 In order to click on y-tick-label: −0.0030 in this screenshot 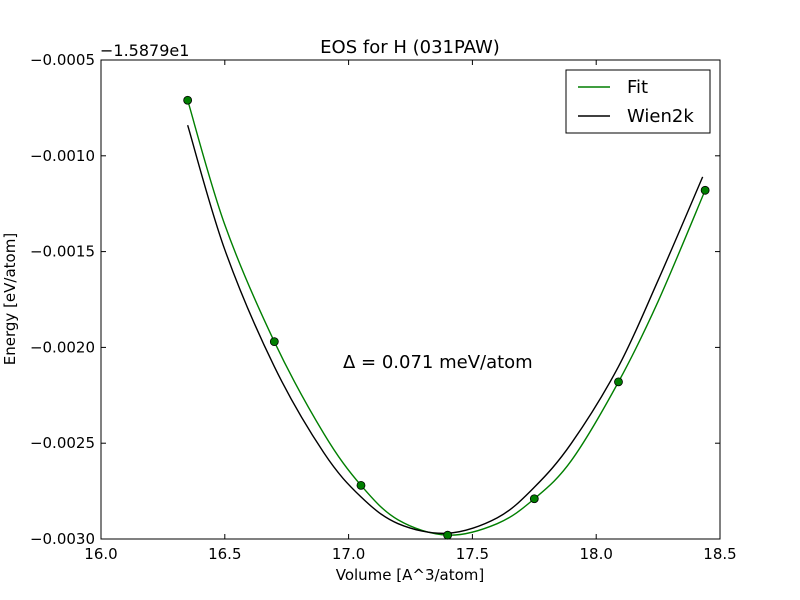, I will do `click(62, 539)`.